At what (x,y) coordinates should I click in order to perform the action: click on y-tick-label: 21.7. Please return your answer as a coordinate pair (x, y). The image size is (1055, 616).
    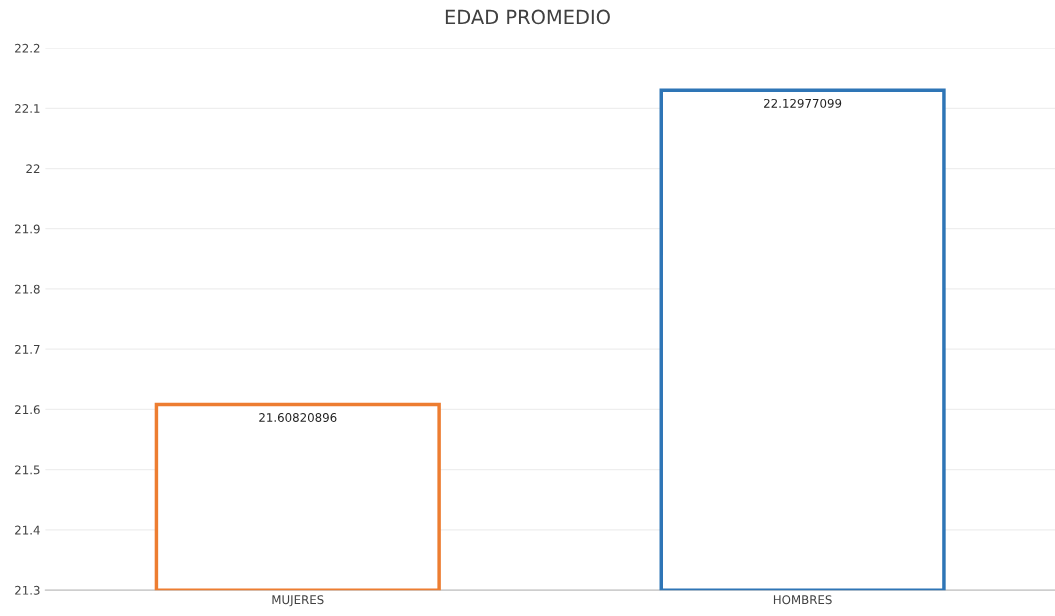
    Looking at the image, I should click on (27, 349).